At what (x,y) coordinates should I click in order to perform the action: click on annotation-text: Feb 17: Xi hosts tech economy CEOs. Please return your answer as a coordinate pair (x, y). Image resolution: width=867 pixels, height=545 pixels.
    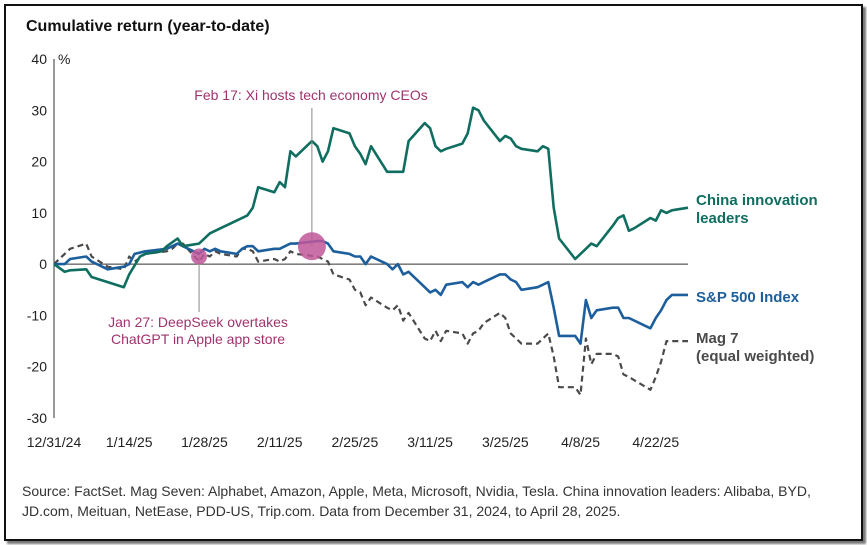
    Looking at the image, I should click on (310, 95).